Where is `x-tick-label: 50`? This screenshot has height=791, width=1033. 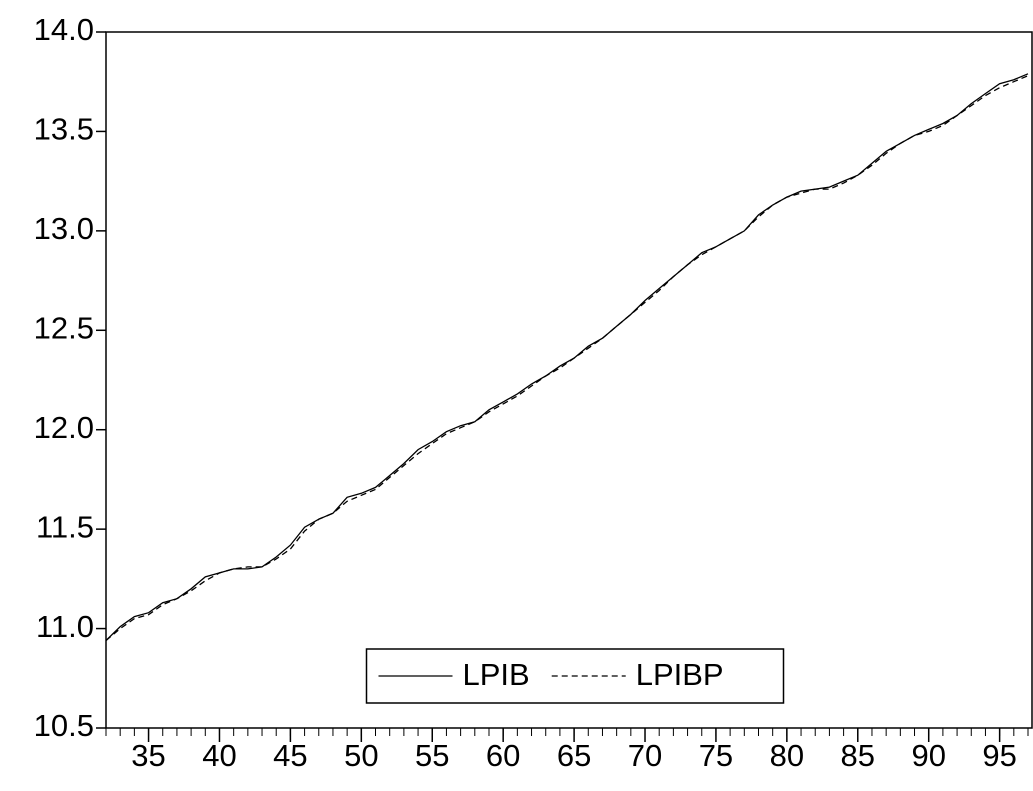
x-tick-label: 50 is located at coordinates (361, 755).